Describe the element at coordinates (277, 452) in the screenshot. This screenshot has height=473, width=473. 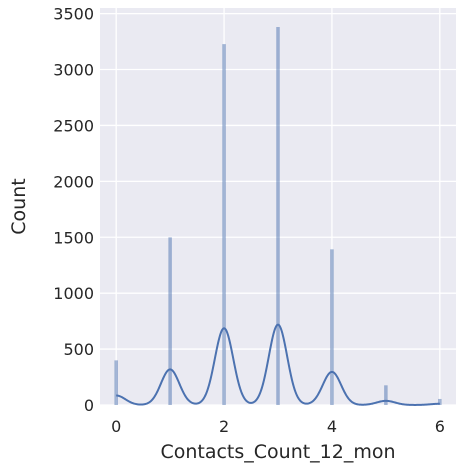
I see `x-axis-label: Contacts_Count_12_mon` at that location.